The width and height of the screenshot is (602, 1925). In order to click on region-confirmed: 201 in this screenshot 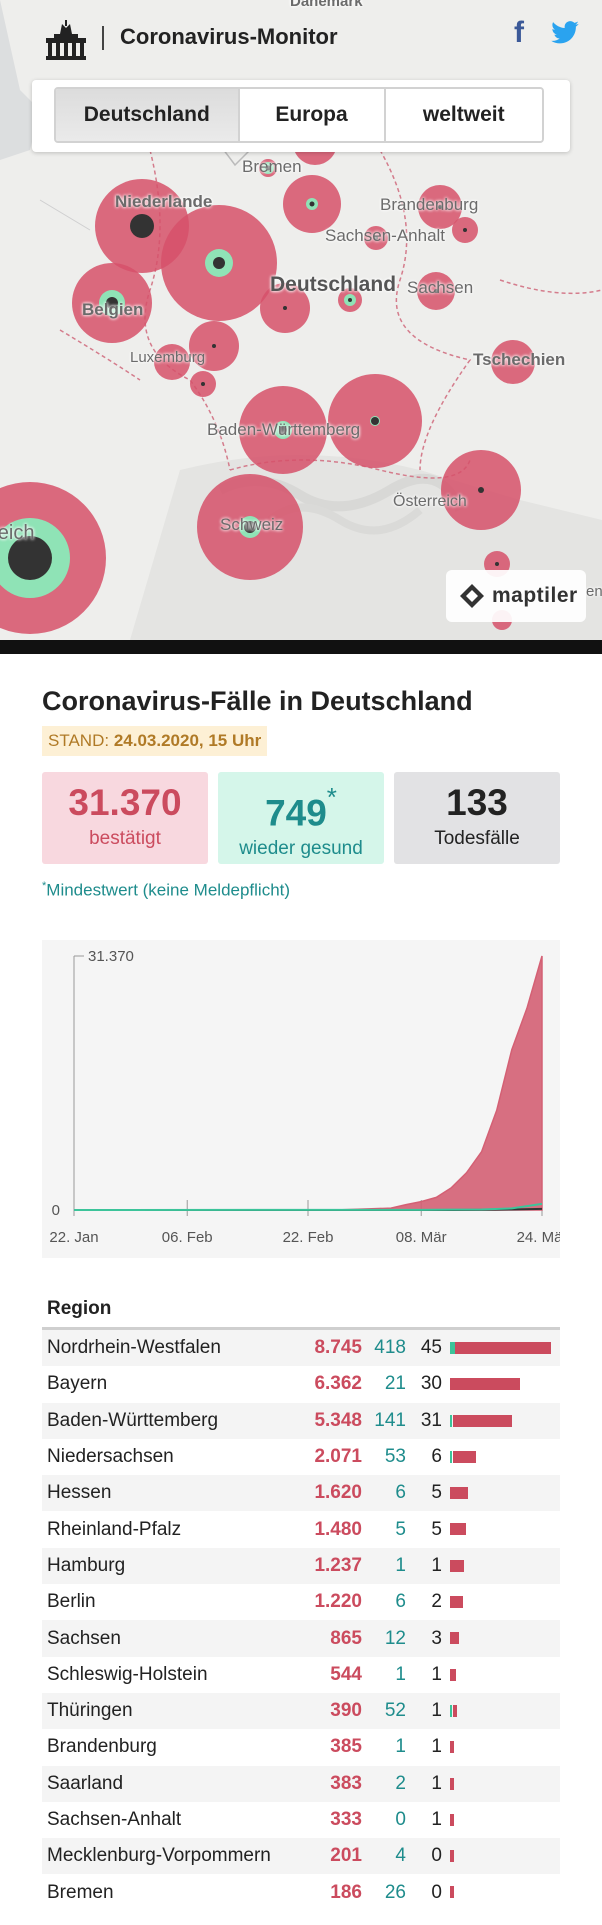, I will do `click(346, 1856)`.